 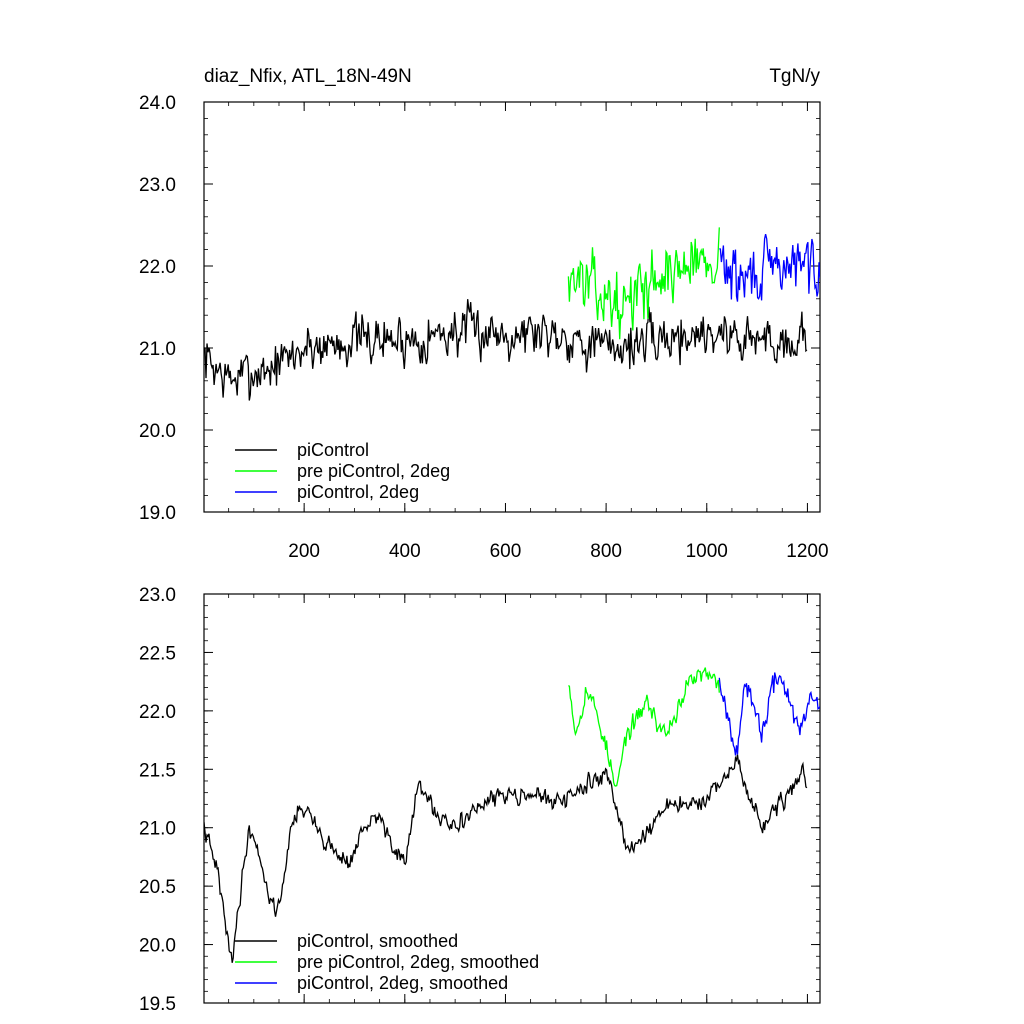 What do you see at coordinates (807, 551) in the screenshot?
I see `x-tick-label: 1200` at bounding box center [807, 551].